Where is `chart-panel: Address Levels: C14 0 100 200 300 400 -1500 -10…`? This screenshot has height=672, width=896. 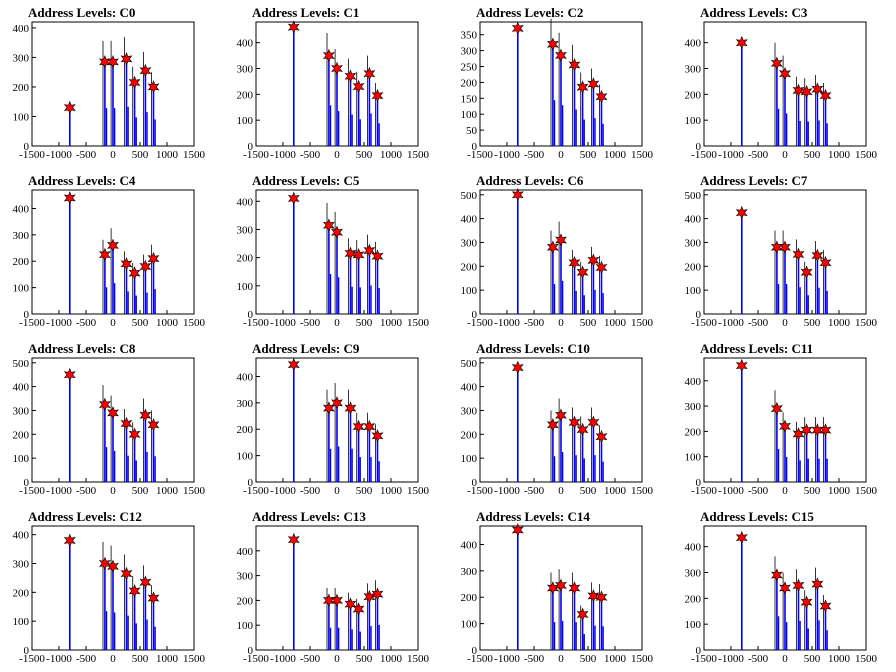 chart-panel: Address Levels: C14 0 100 200 300 400 -1500 -10… is located at coordinates (560, 588).